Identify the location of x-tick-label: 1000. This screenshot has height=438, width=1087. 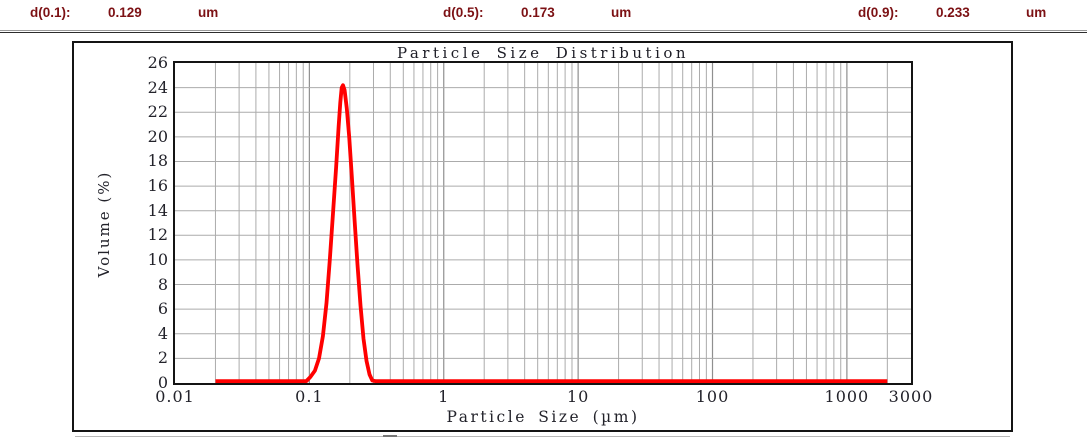
(847, 396).